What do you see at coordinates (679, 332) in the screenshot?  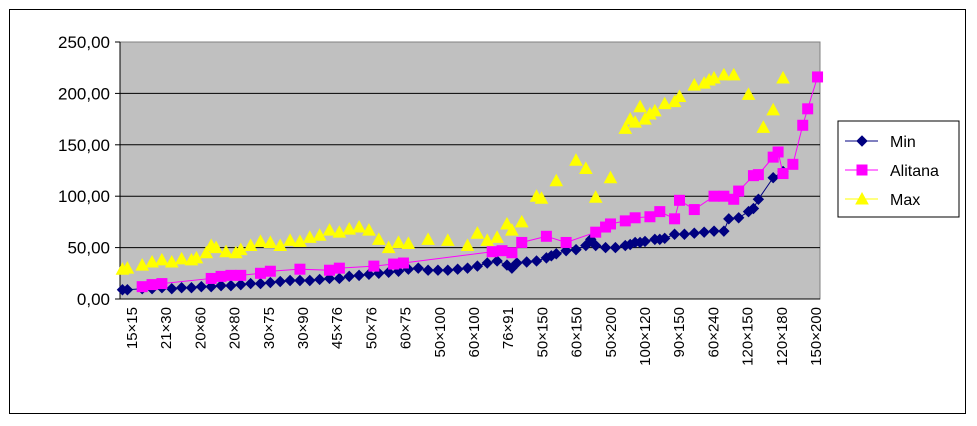 I see `x-tick-label: 90×150` at bounding box center [679, 332].